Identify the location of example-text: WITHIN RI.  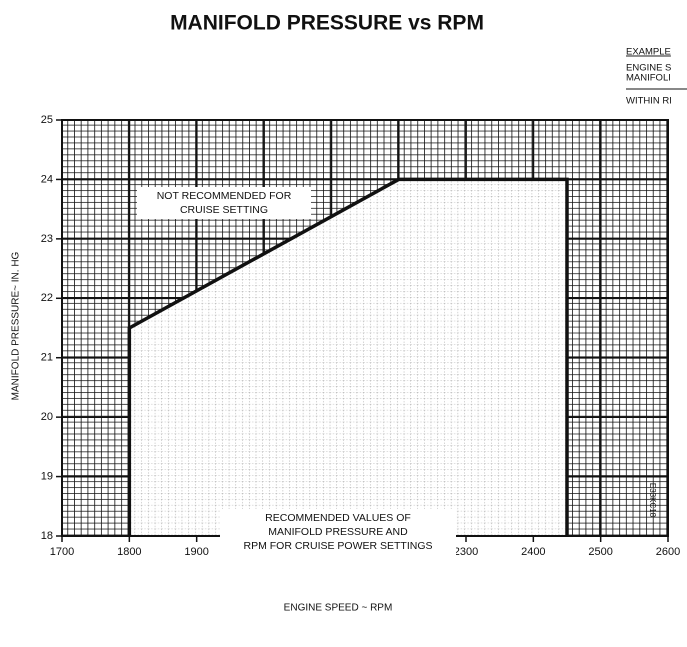
(649, 101).